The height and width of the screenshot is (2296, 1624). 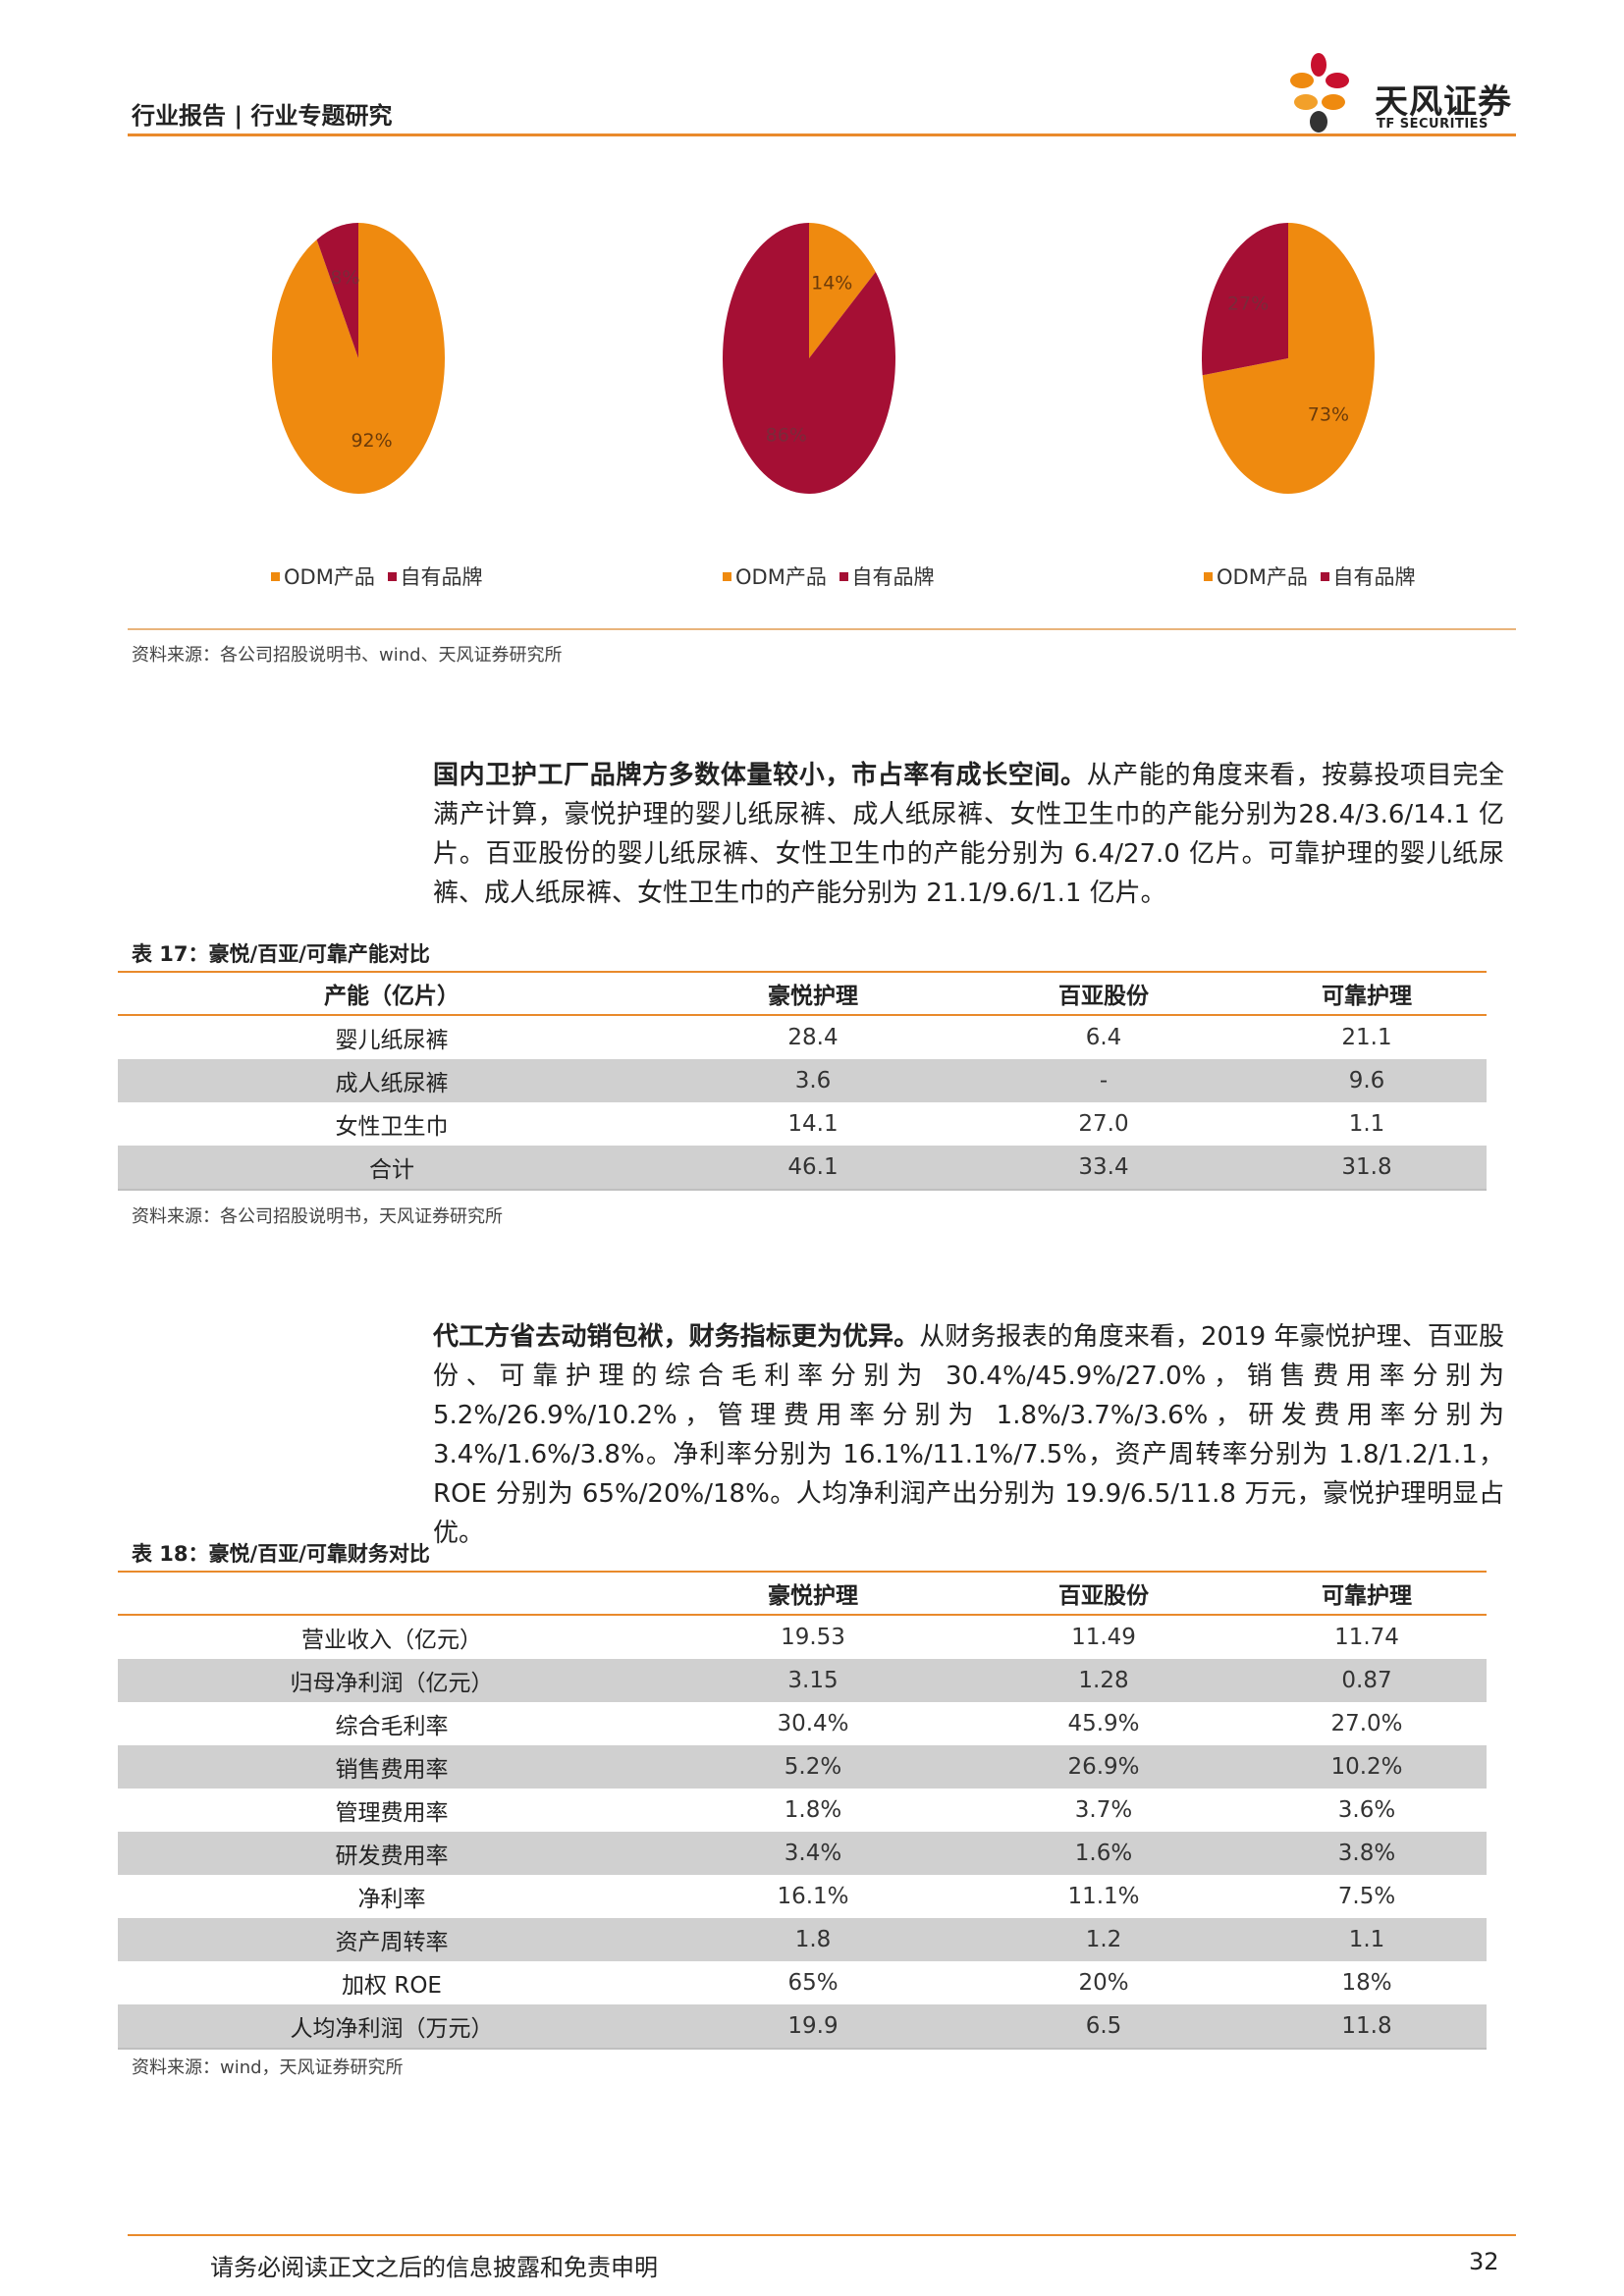 What do you see at coordinates (813, 1124) in the screenshot?
I see `table-cell: 14.1` at bounding box center [813, 1124].